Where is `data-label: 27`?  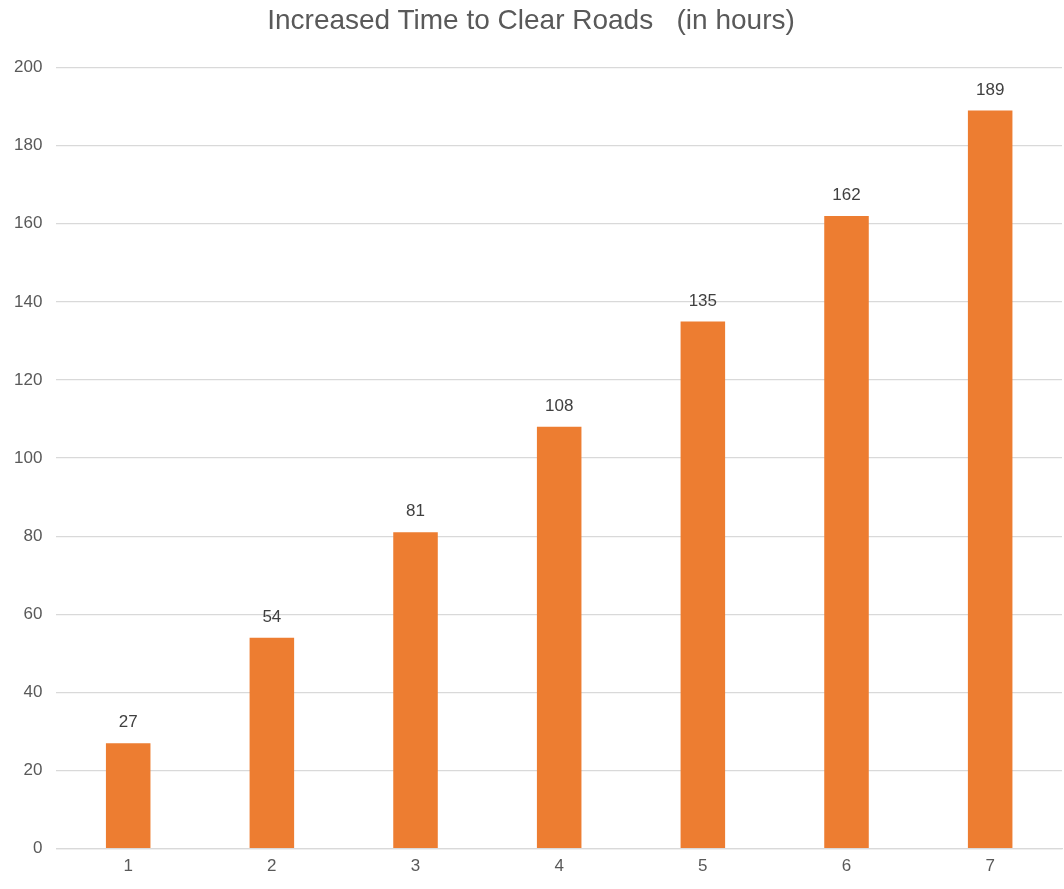
data-label: 27 is located at coordinates (128, 722).